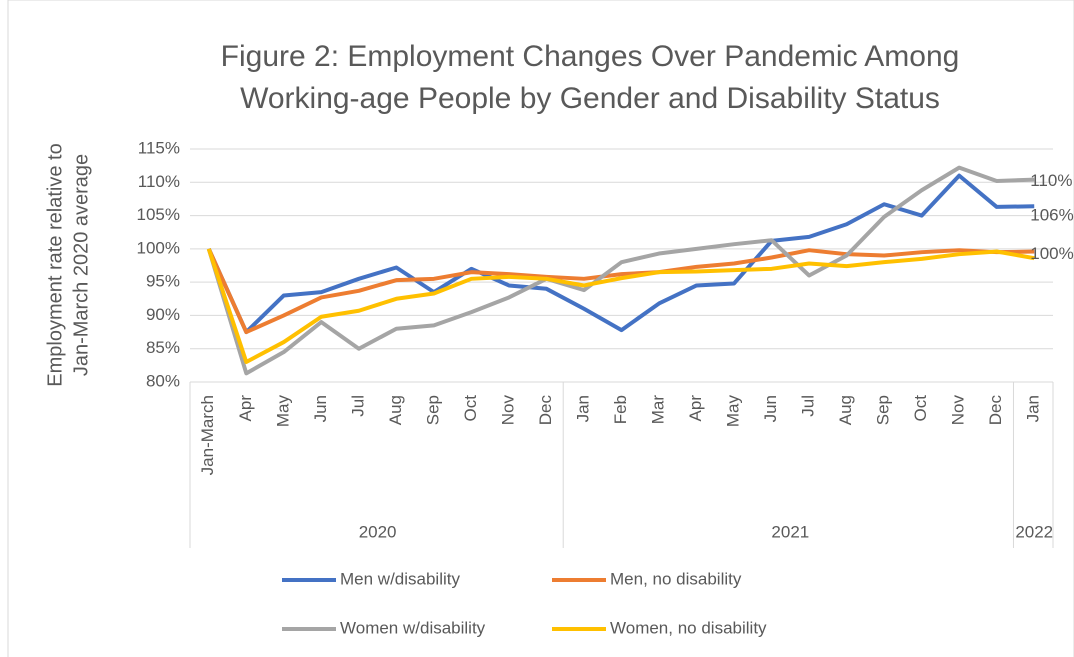 The image size is (1074, 657). What do you see at coordinates (1034, 531) in the screenshot?
I see `x-group-label: 2022` at bounding box center [1034, 531].